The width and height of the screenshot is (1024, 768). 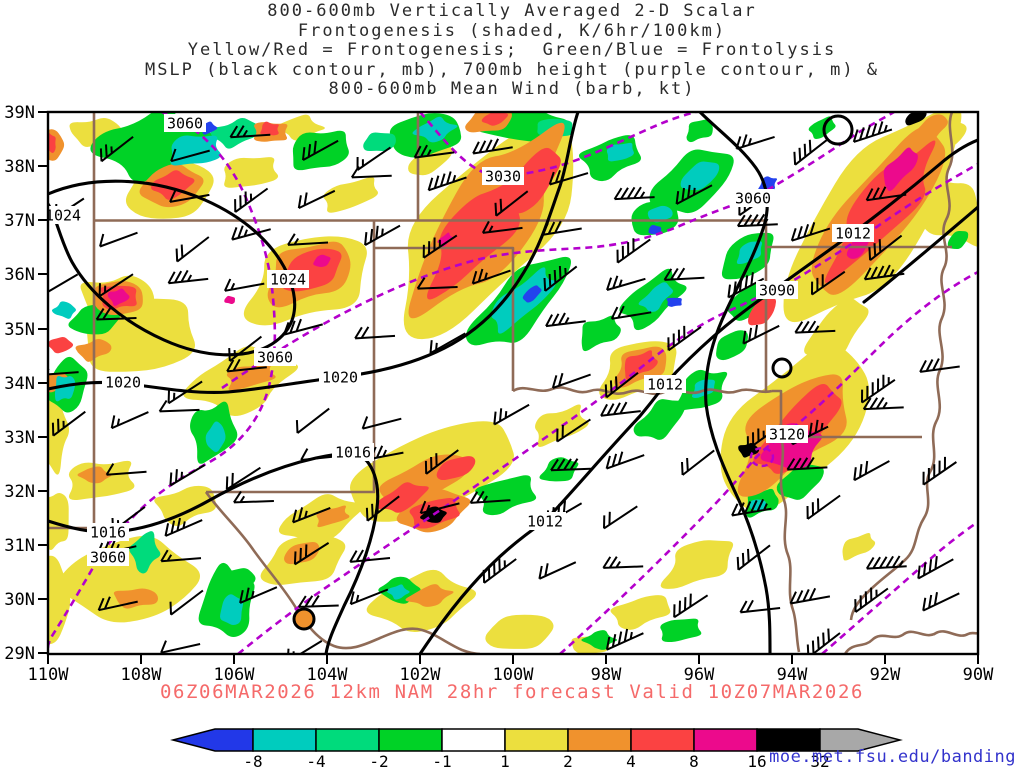 What do you see at coordinates (505, 760) in the screenshot?
I see `colorbar-tick-label: 1` at bounding box center [505, 760].